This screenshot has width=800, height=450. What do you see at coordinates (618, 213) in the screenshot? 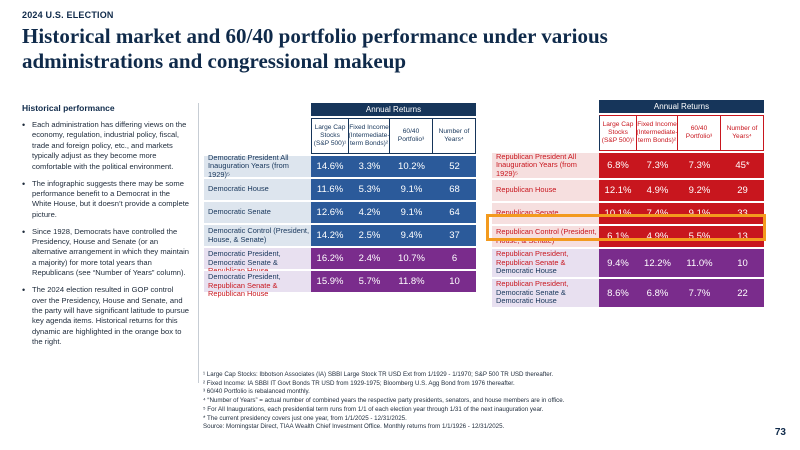
I see `cell-large-cap: 10.1%` at bounding box center [618, 213].